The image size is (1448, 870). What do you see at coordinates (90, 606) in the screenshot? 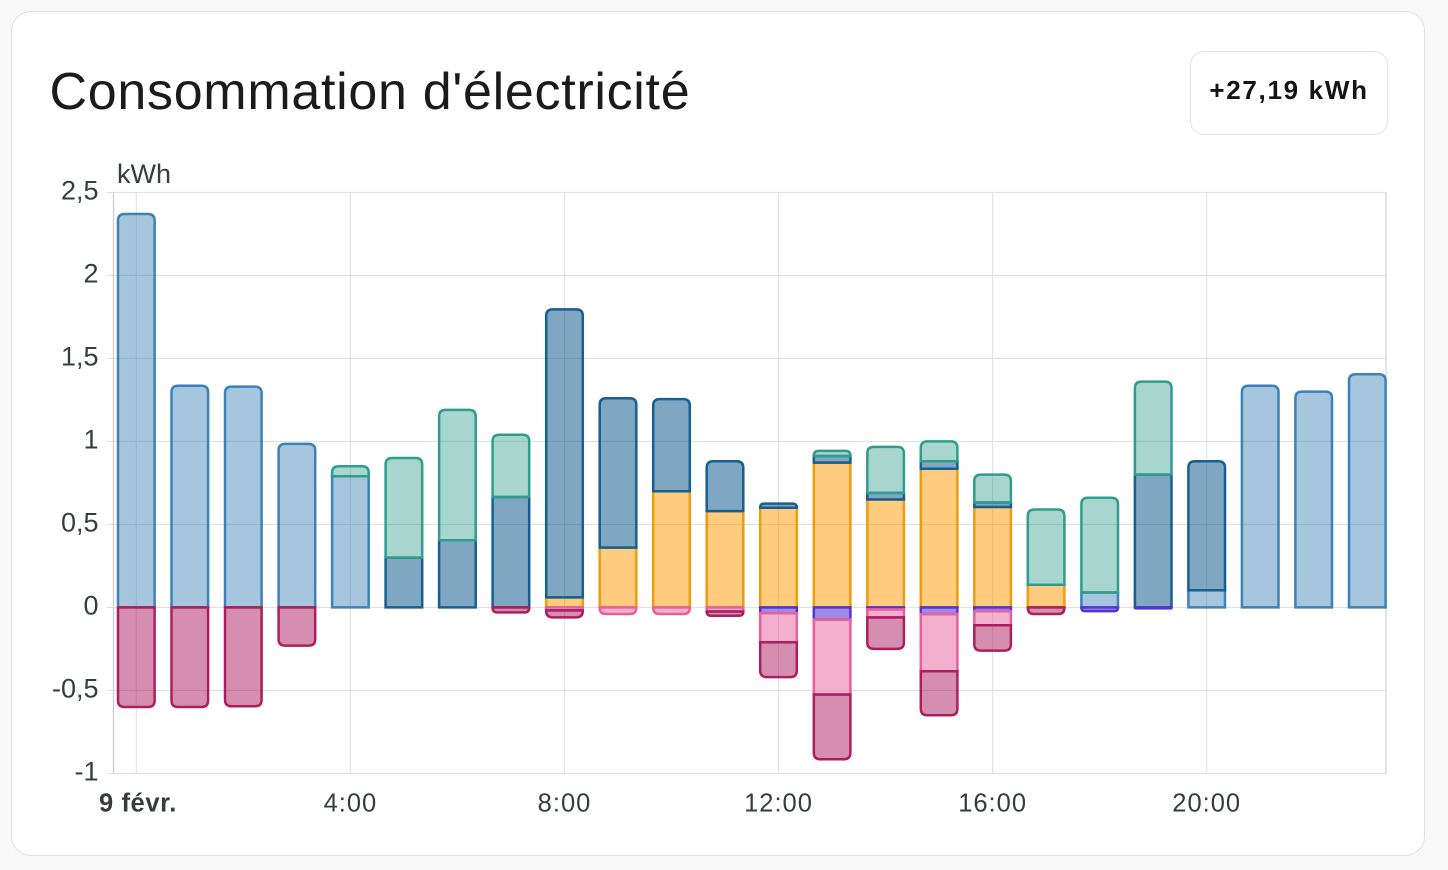
I see `svg-text: 0` at bounding box center [90, 606].